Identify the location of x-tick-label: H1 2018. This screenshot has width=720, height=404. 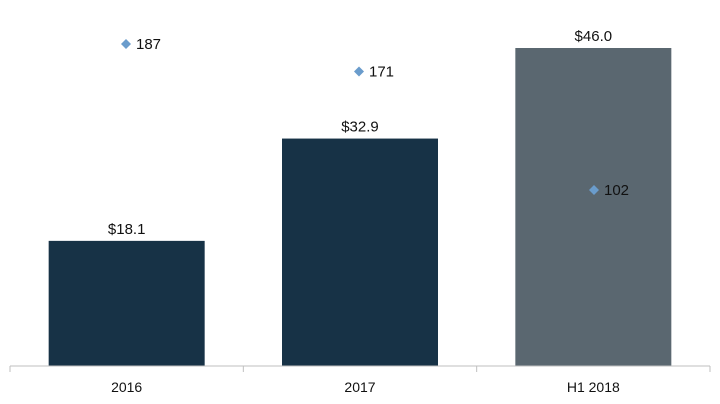
(593, 387).